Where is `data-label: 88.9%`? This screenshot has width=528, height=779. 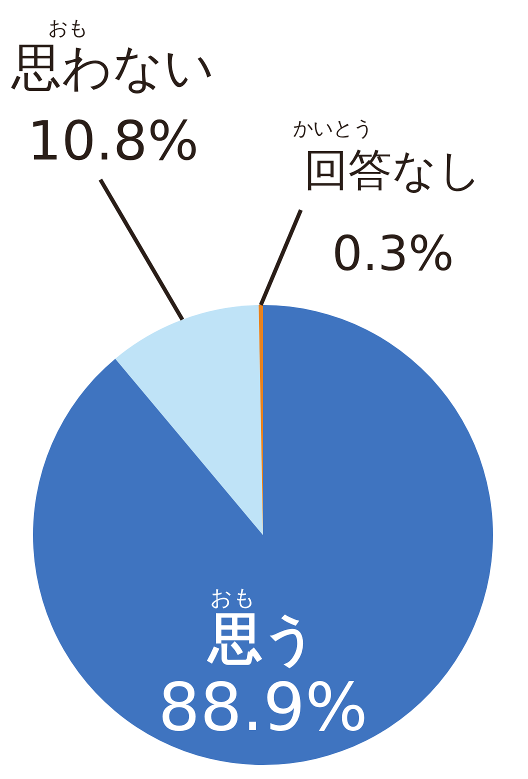 data-label: 88.9% is located at coordinates (263, 707).